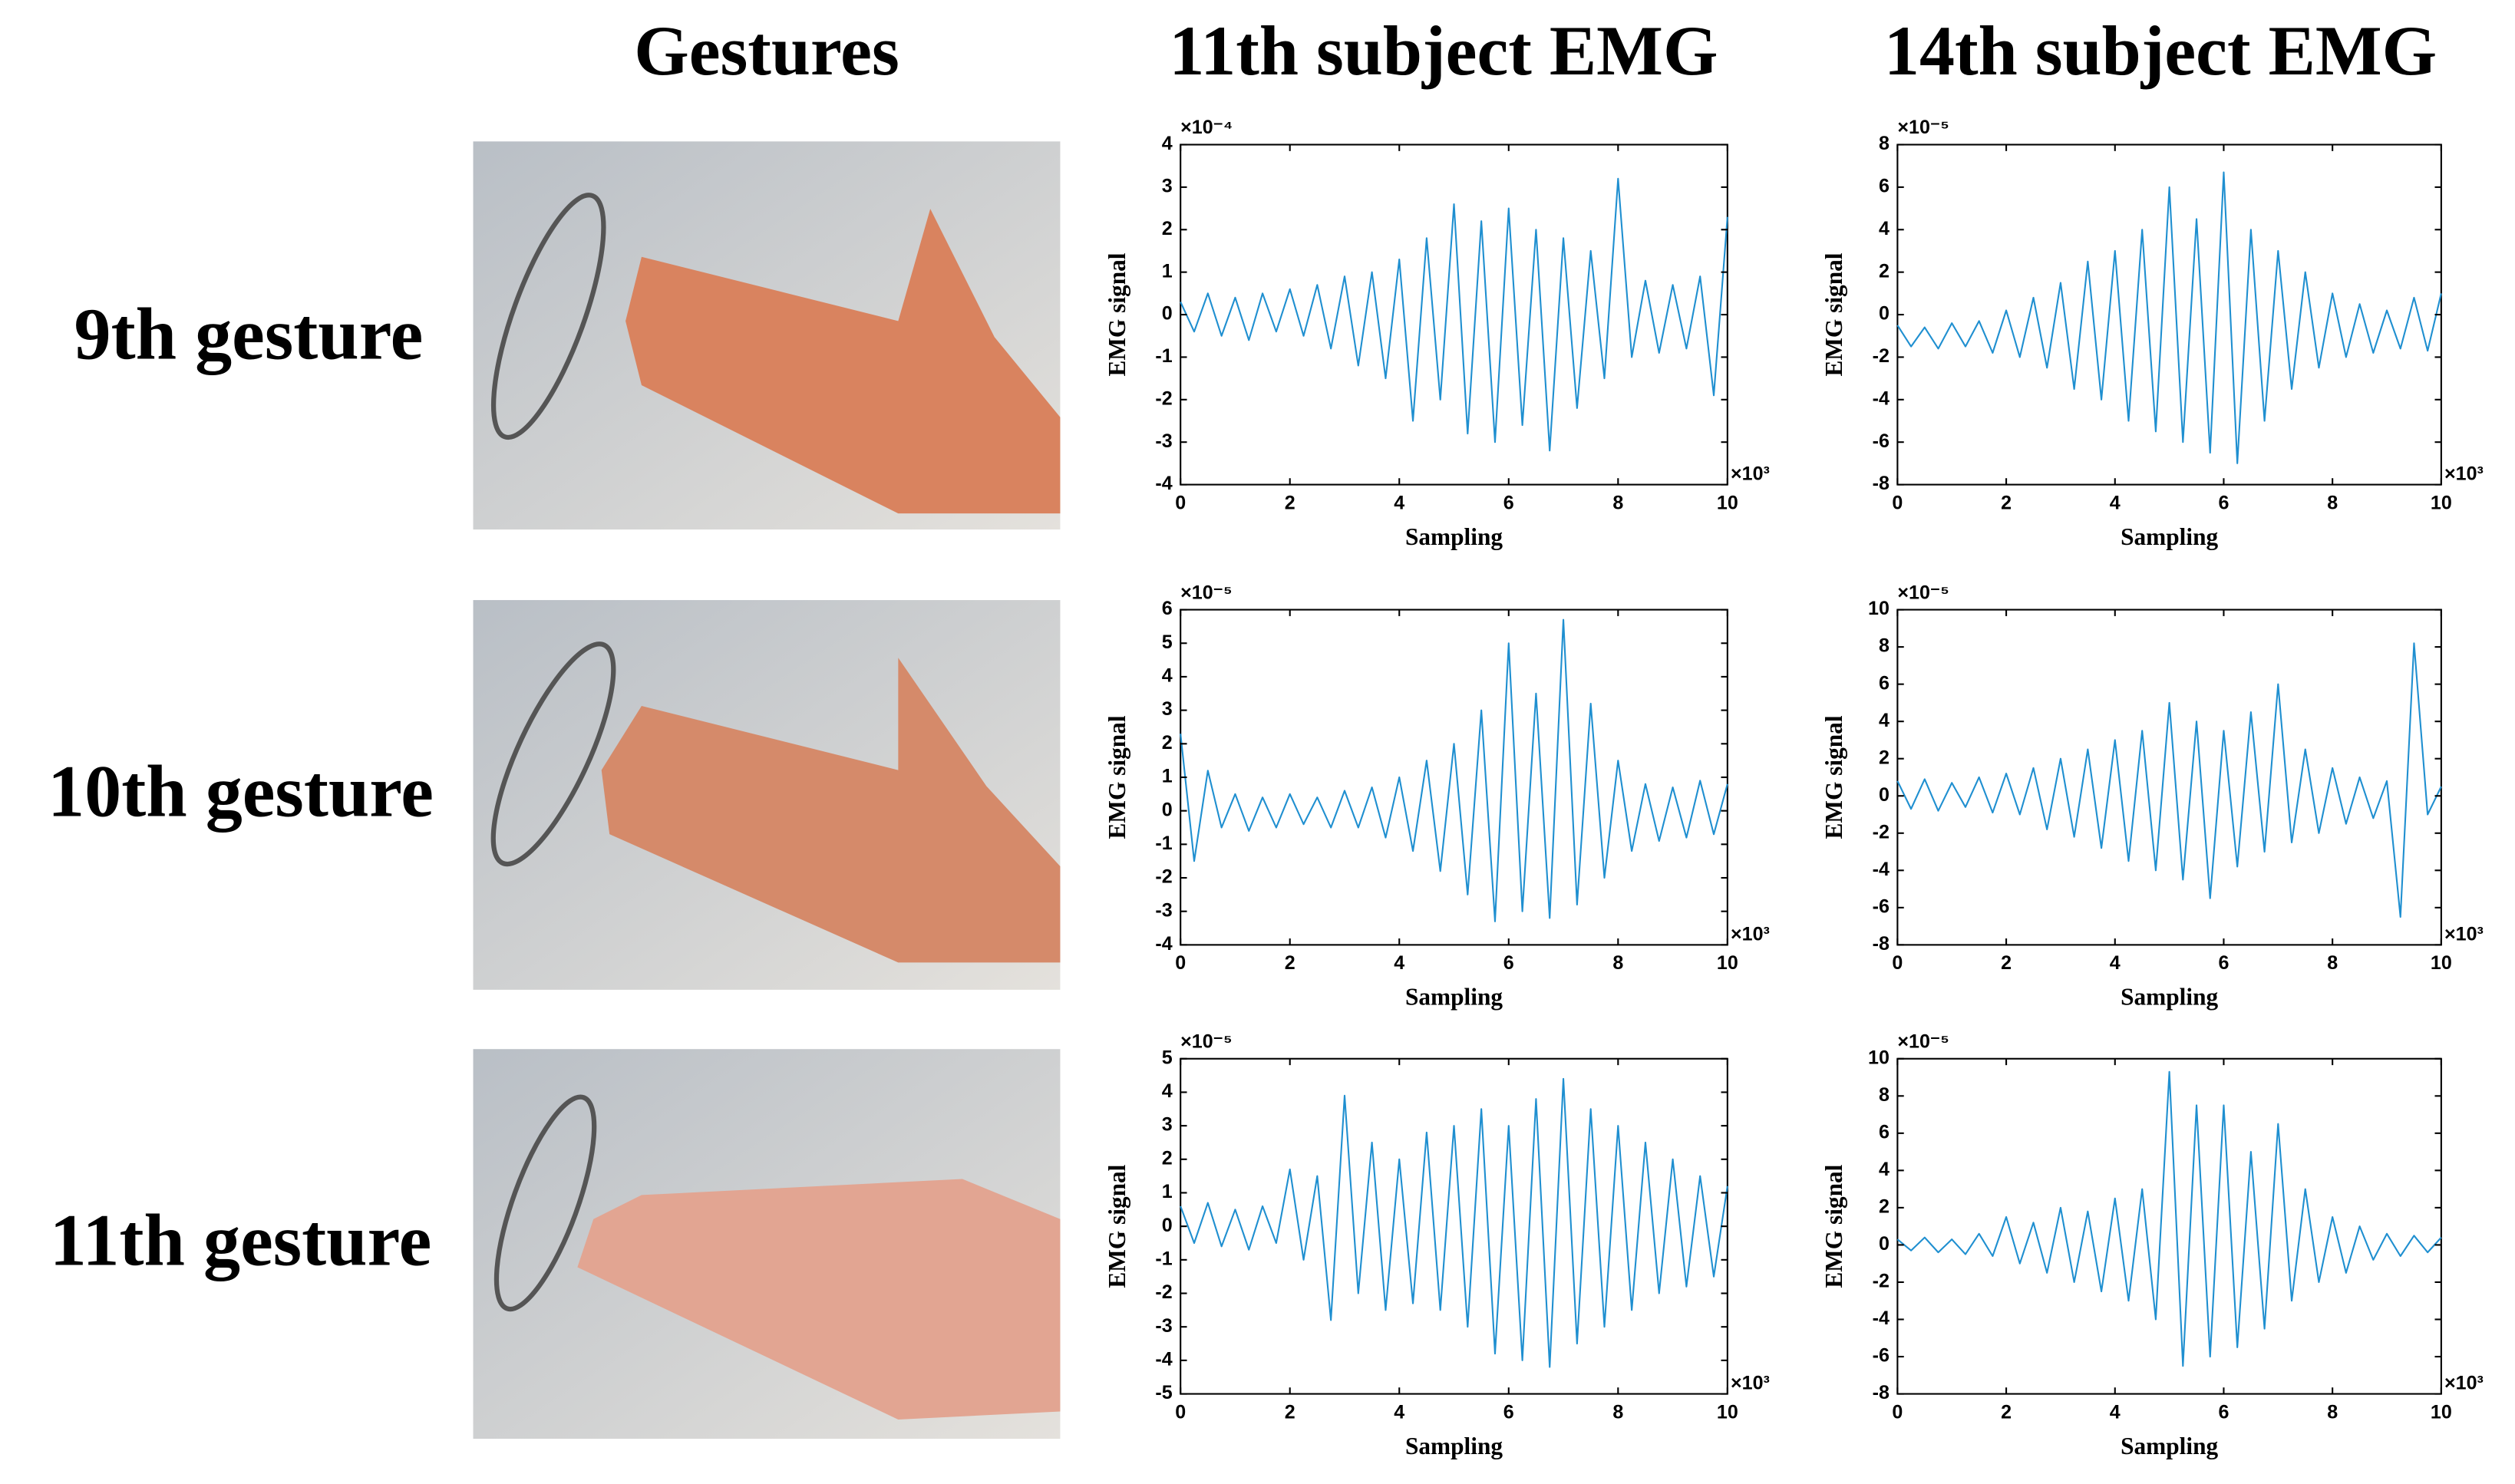 The image size is (2515, 1484). I want to click on column-header: Gestures, so click(766, 51).